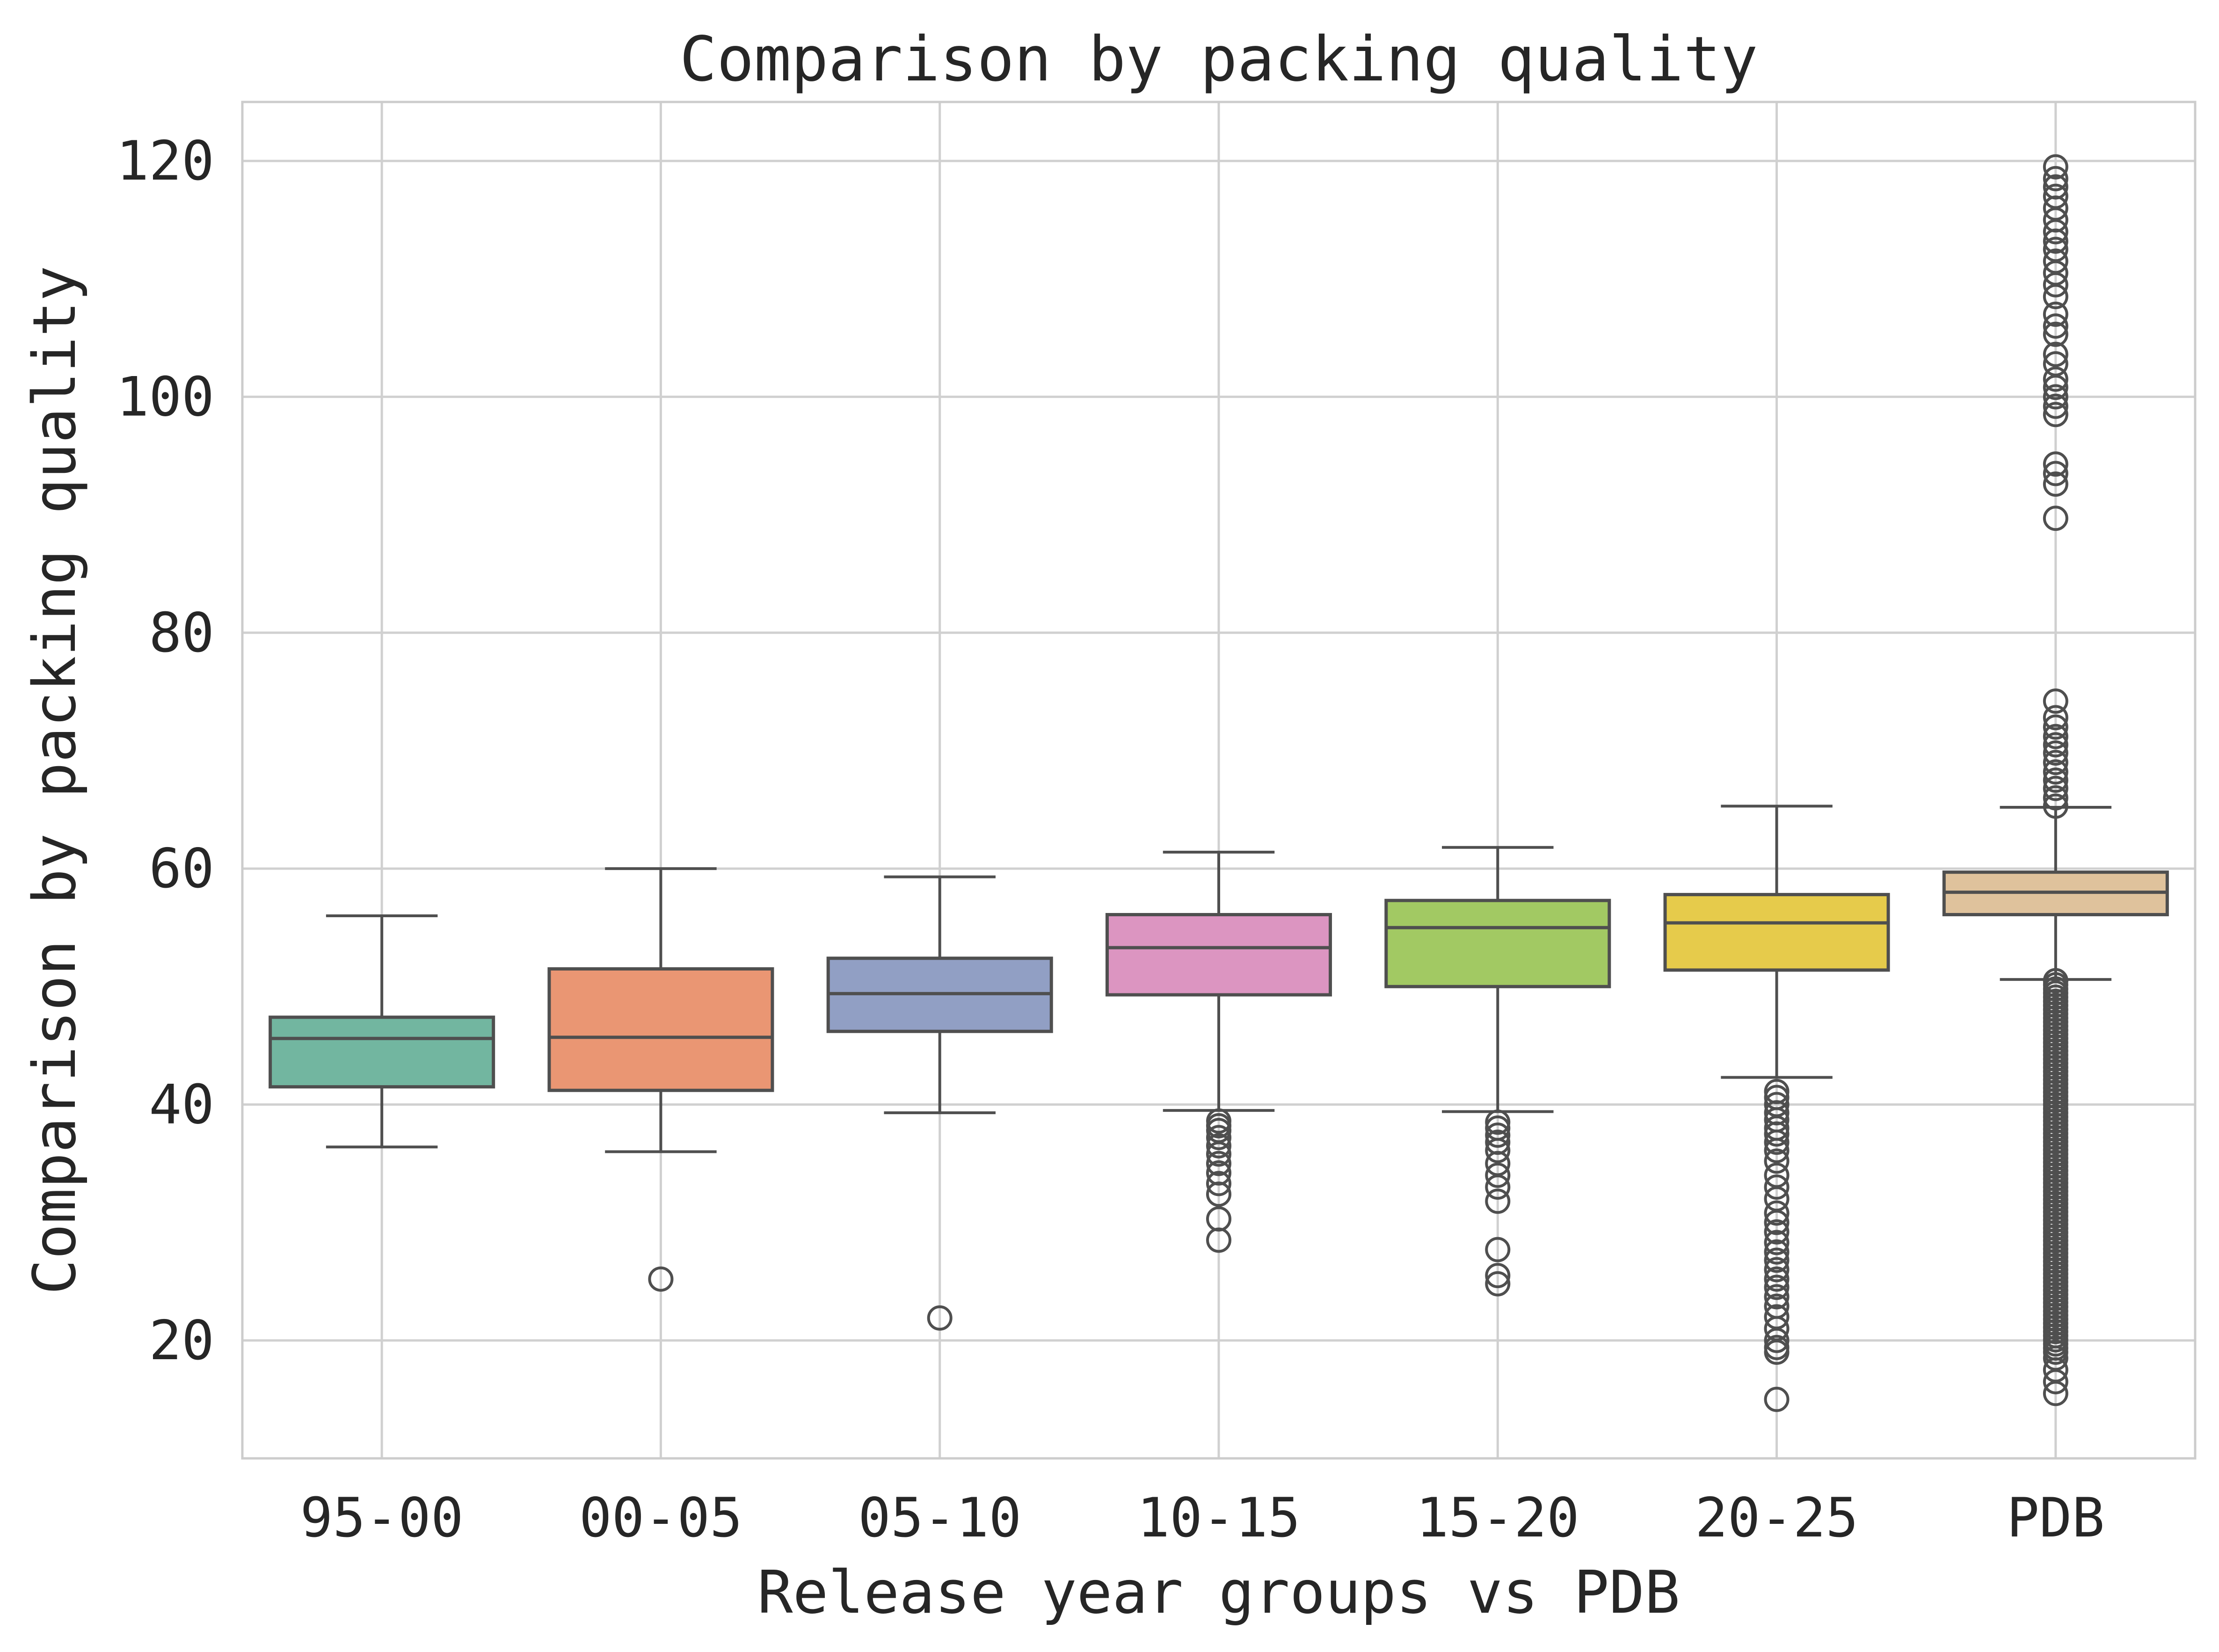 The width and height of the screenshot is (2219, 1652). What do you see at coordinates (2055, 1166) in the screenshot?
I see `pdb-dense-outliers` at bounding box center [2055, 1166].